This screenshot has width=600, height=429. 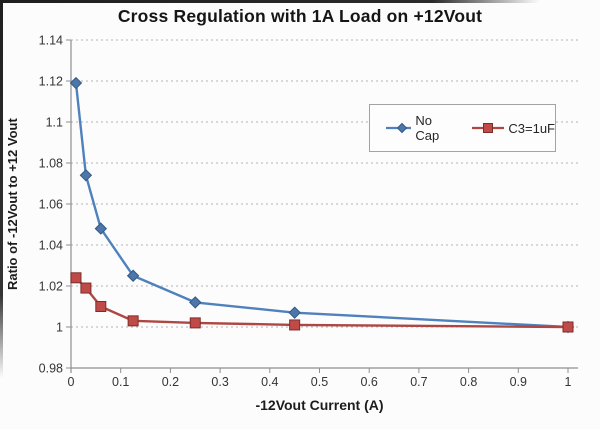 I want to click on x-tick-label: 0, so click(x=71, y=382).